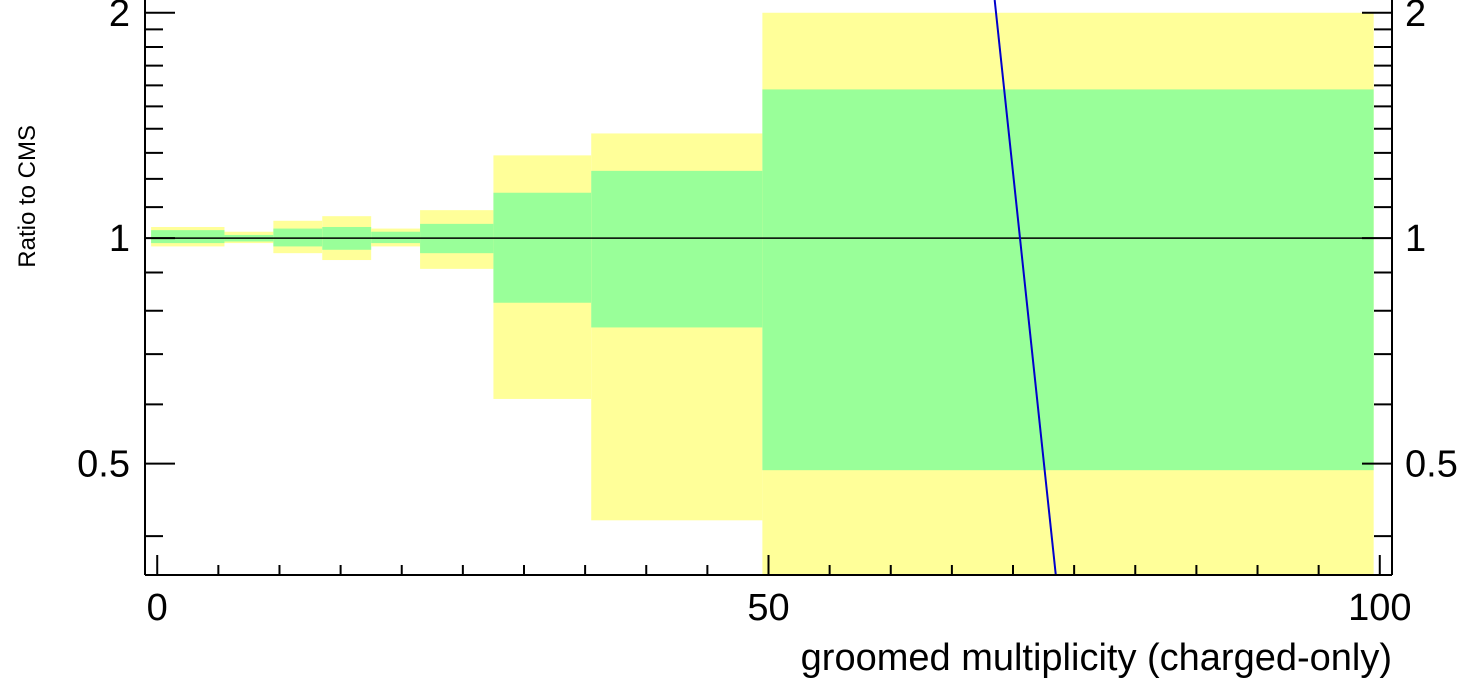  Describe the element at coordinates (1025, 288) in the screenshot. I see `model-curve` at that location.